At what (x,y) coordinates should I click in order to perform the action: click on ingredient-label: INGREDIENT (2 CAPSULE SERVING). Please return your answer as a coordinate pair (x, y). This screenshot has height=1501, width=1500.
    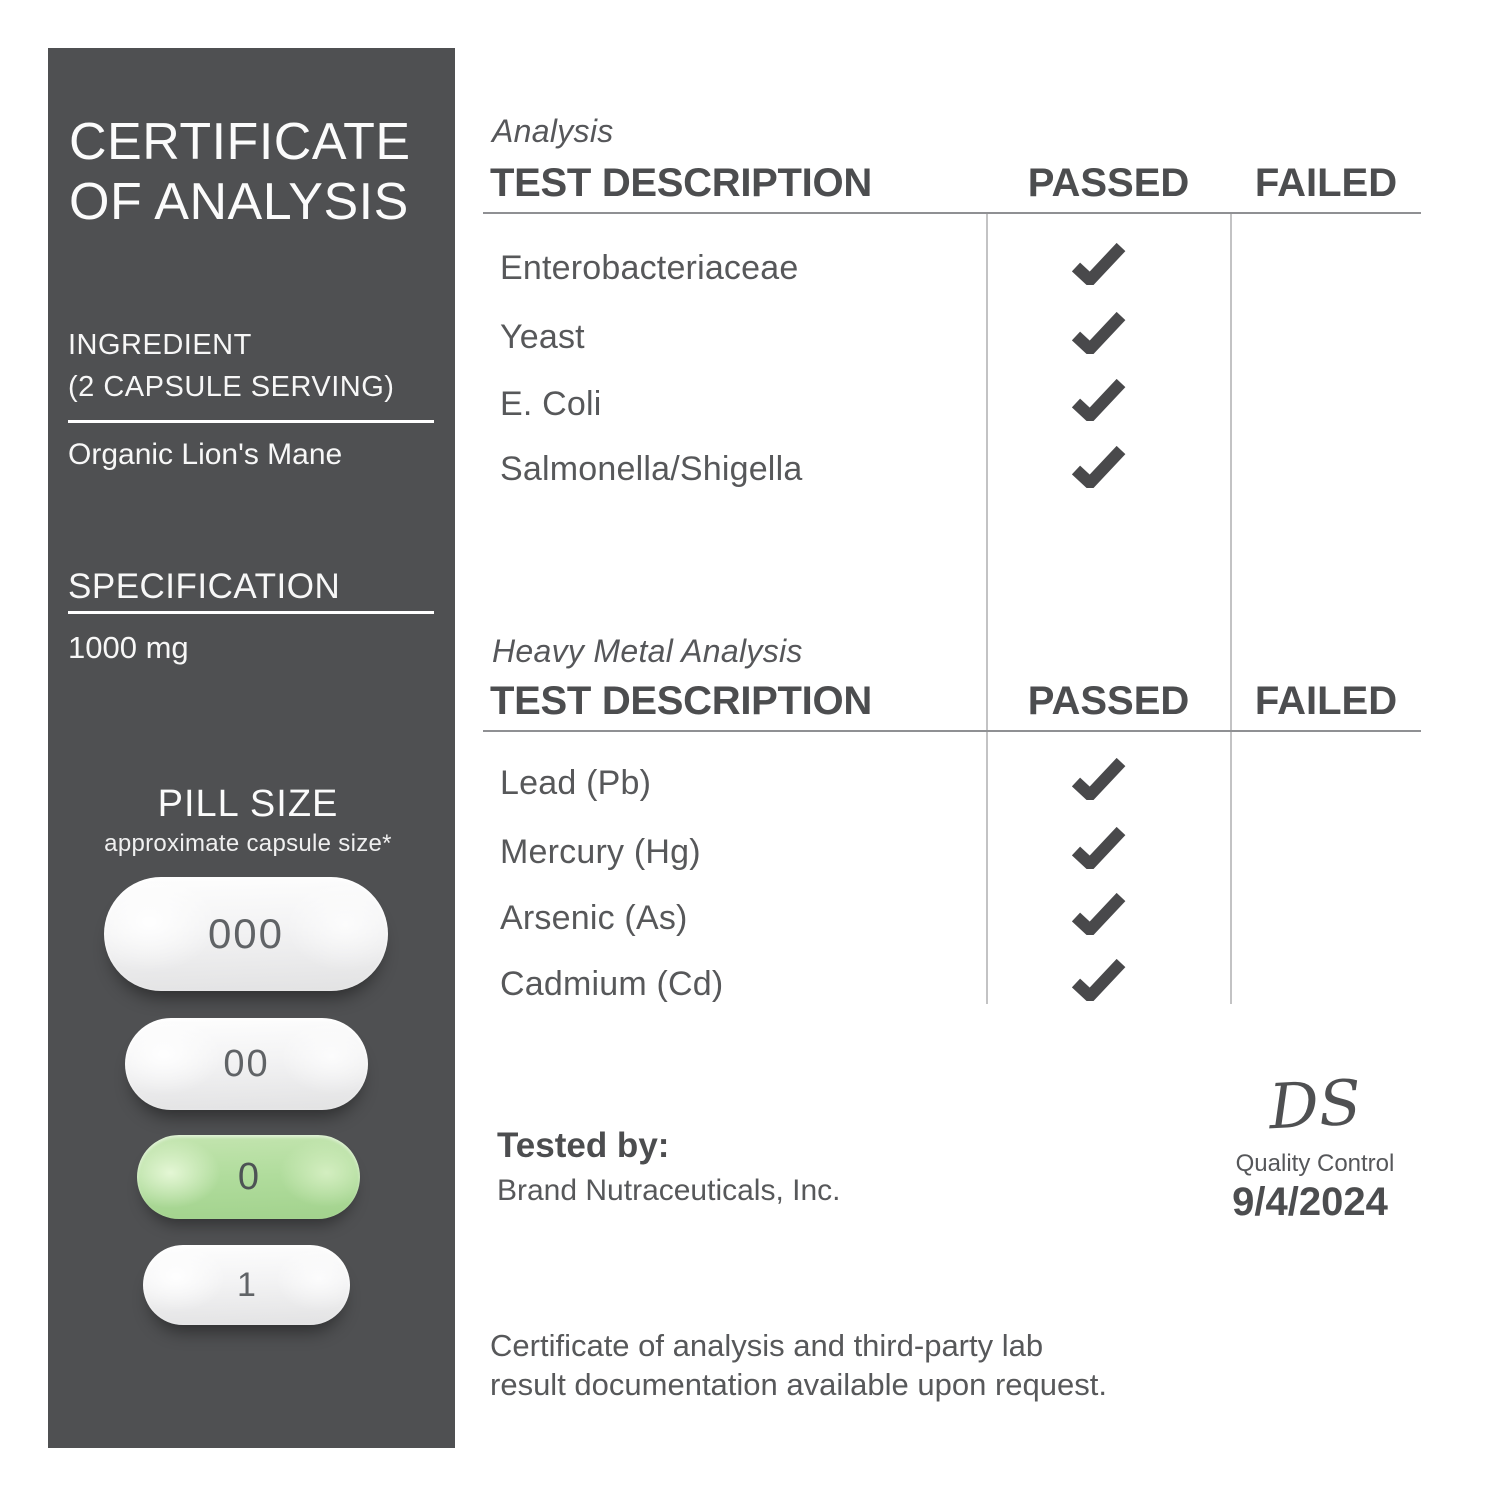
    Looking at the image, I should click on (231, 366).